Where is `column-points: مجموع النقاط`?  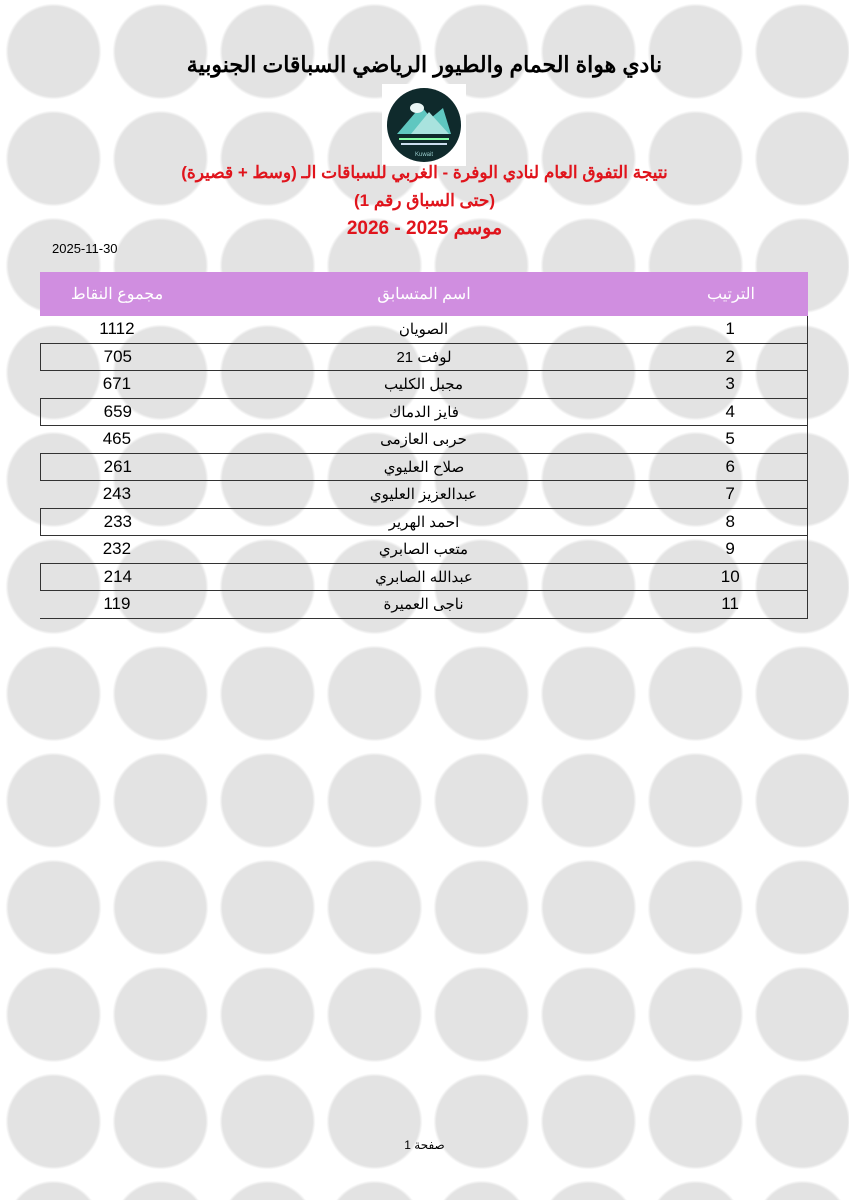
column-points: مجموع النقاط is located at coordinates (117, 294).